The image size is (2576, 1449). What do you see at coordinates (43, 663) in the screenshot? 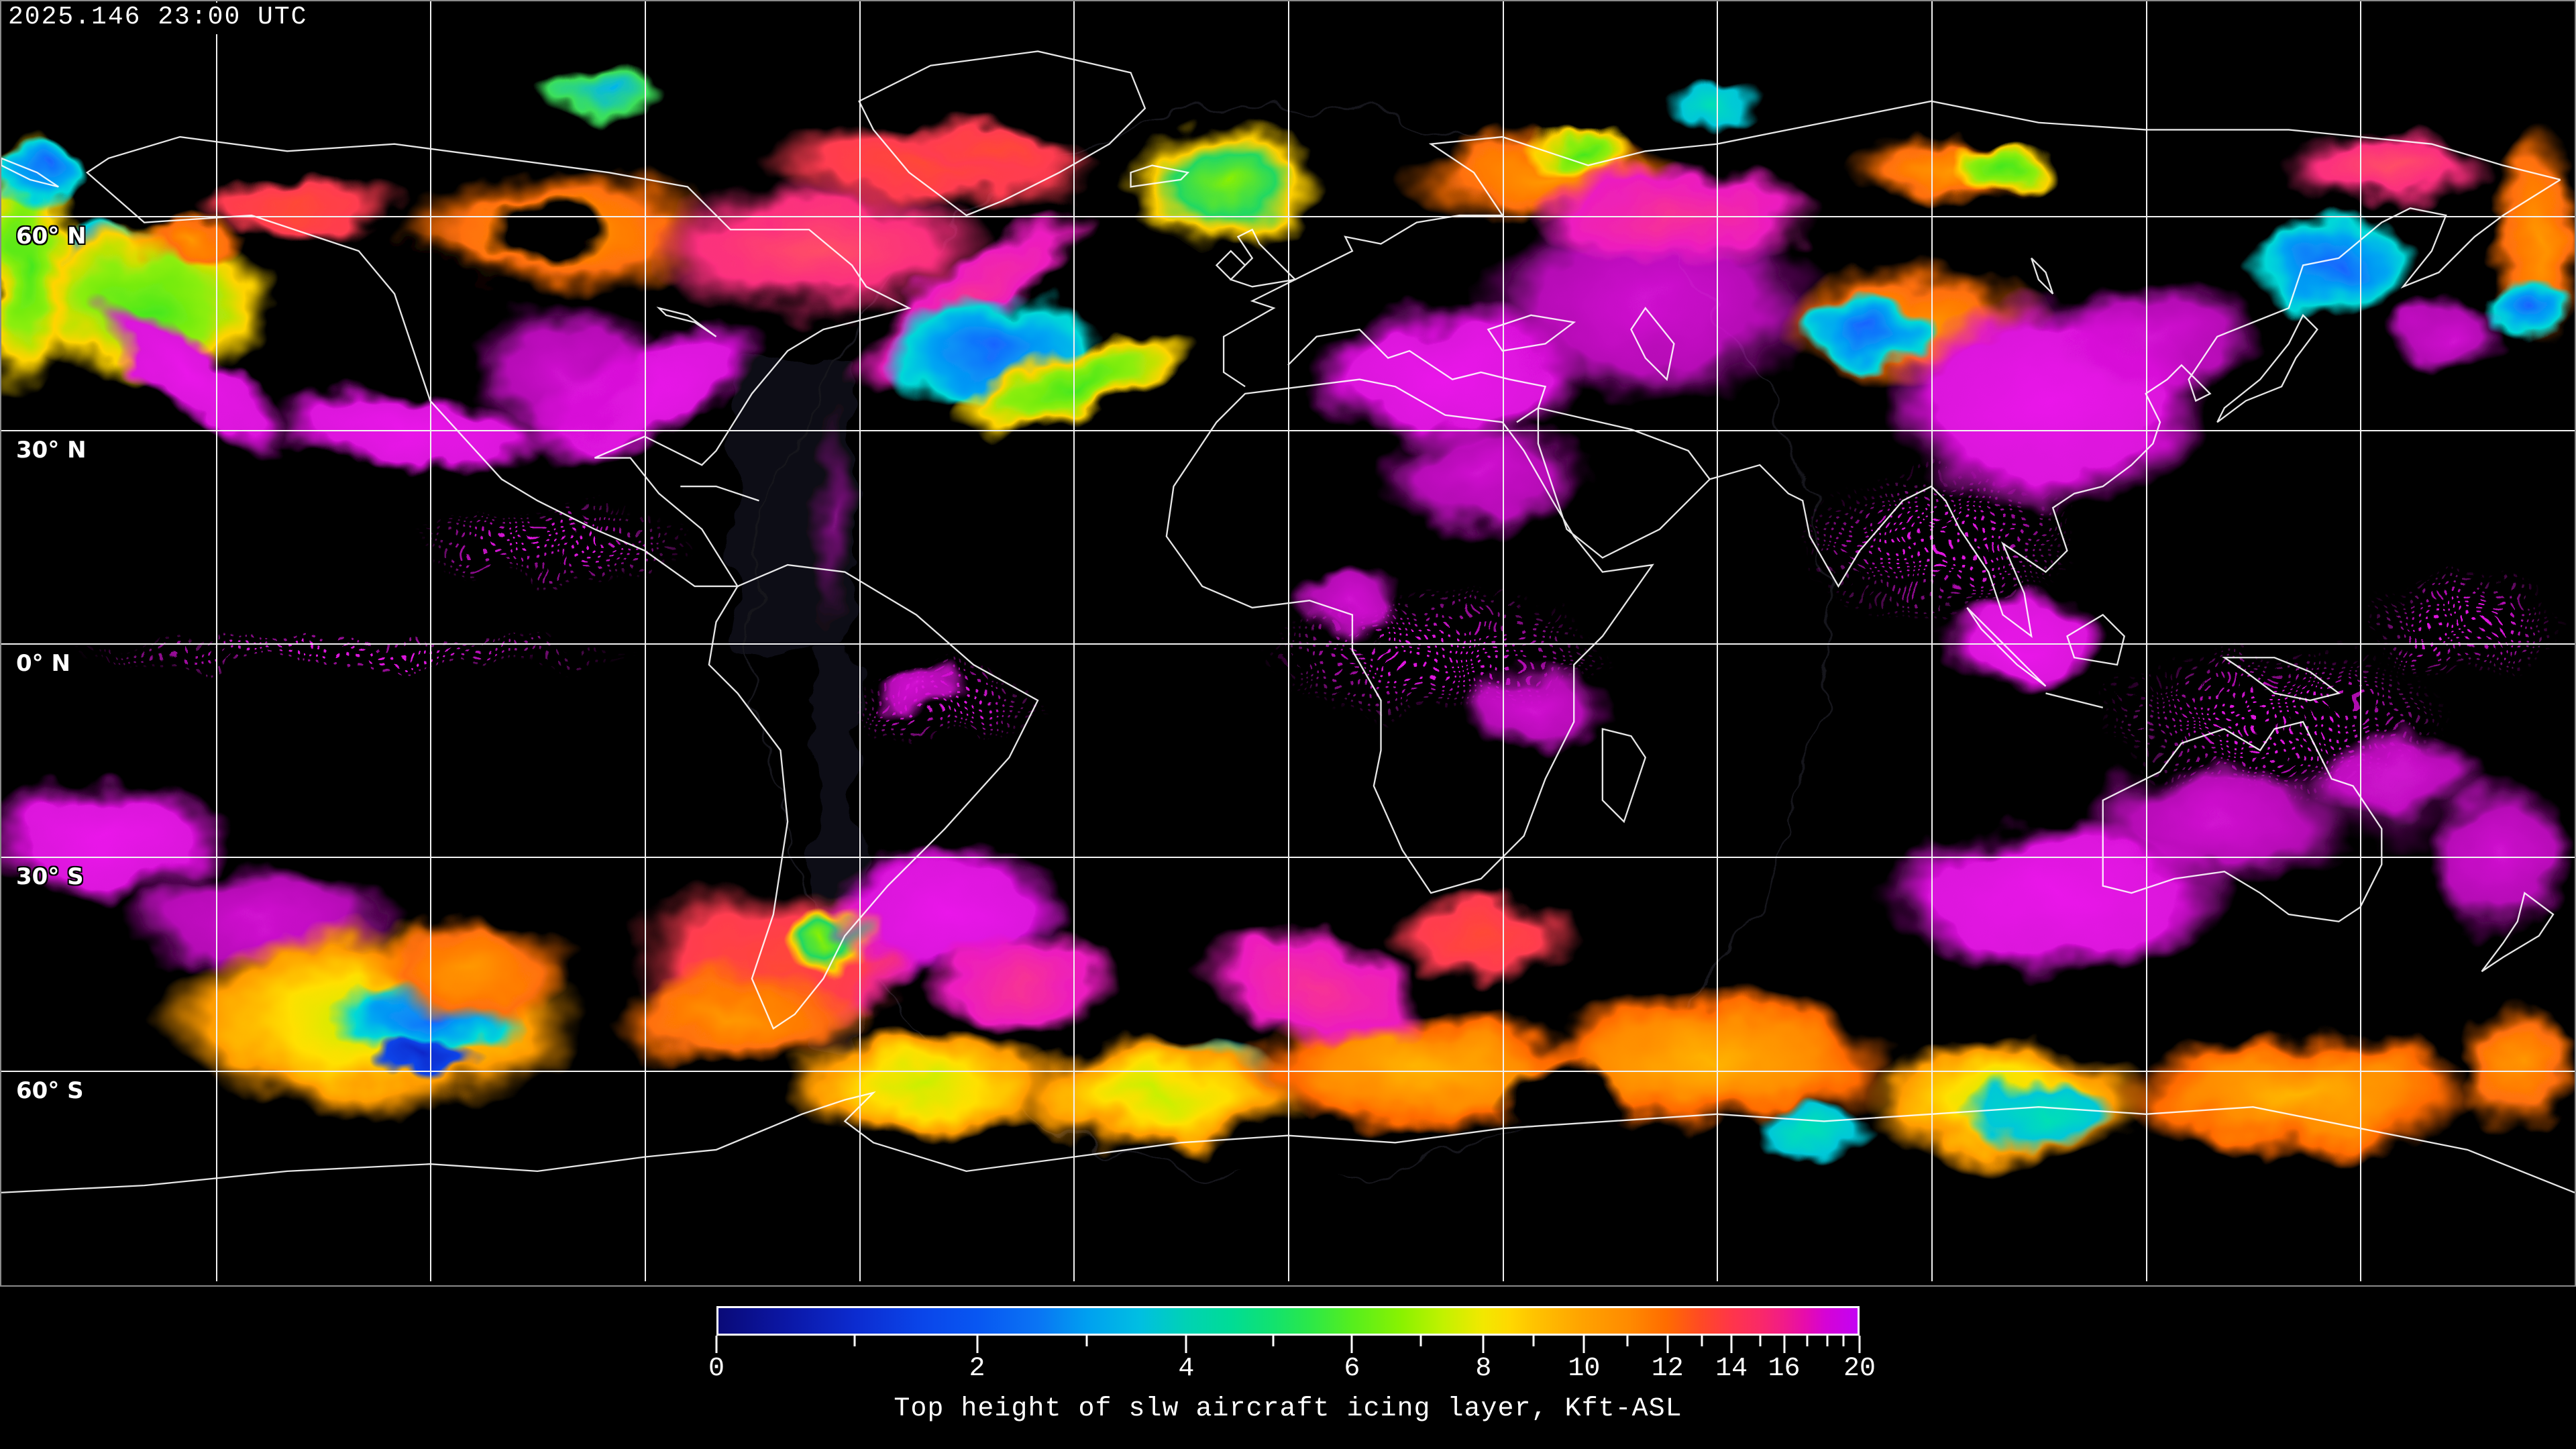
I see `lat-label: 0° N` at bounding box center [43, 663].